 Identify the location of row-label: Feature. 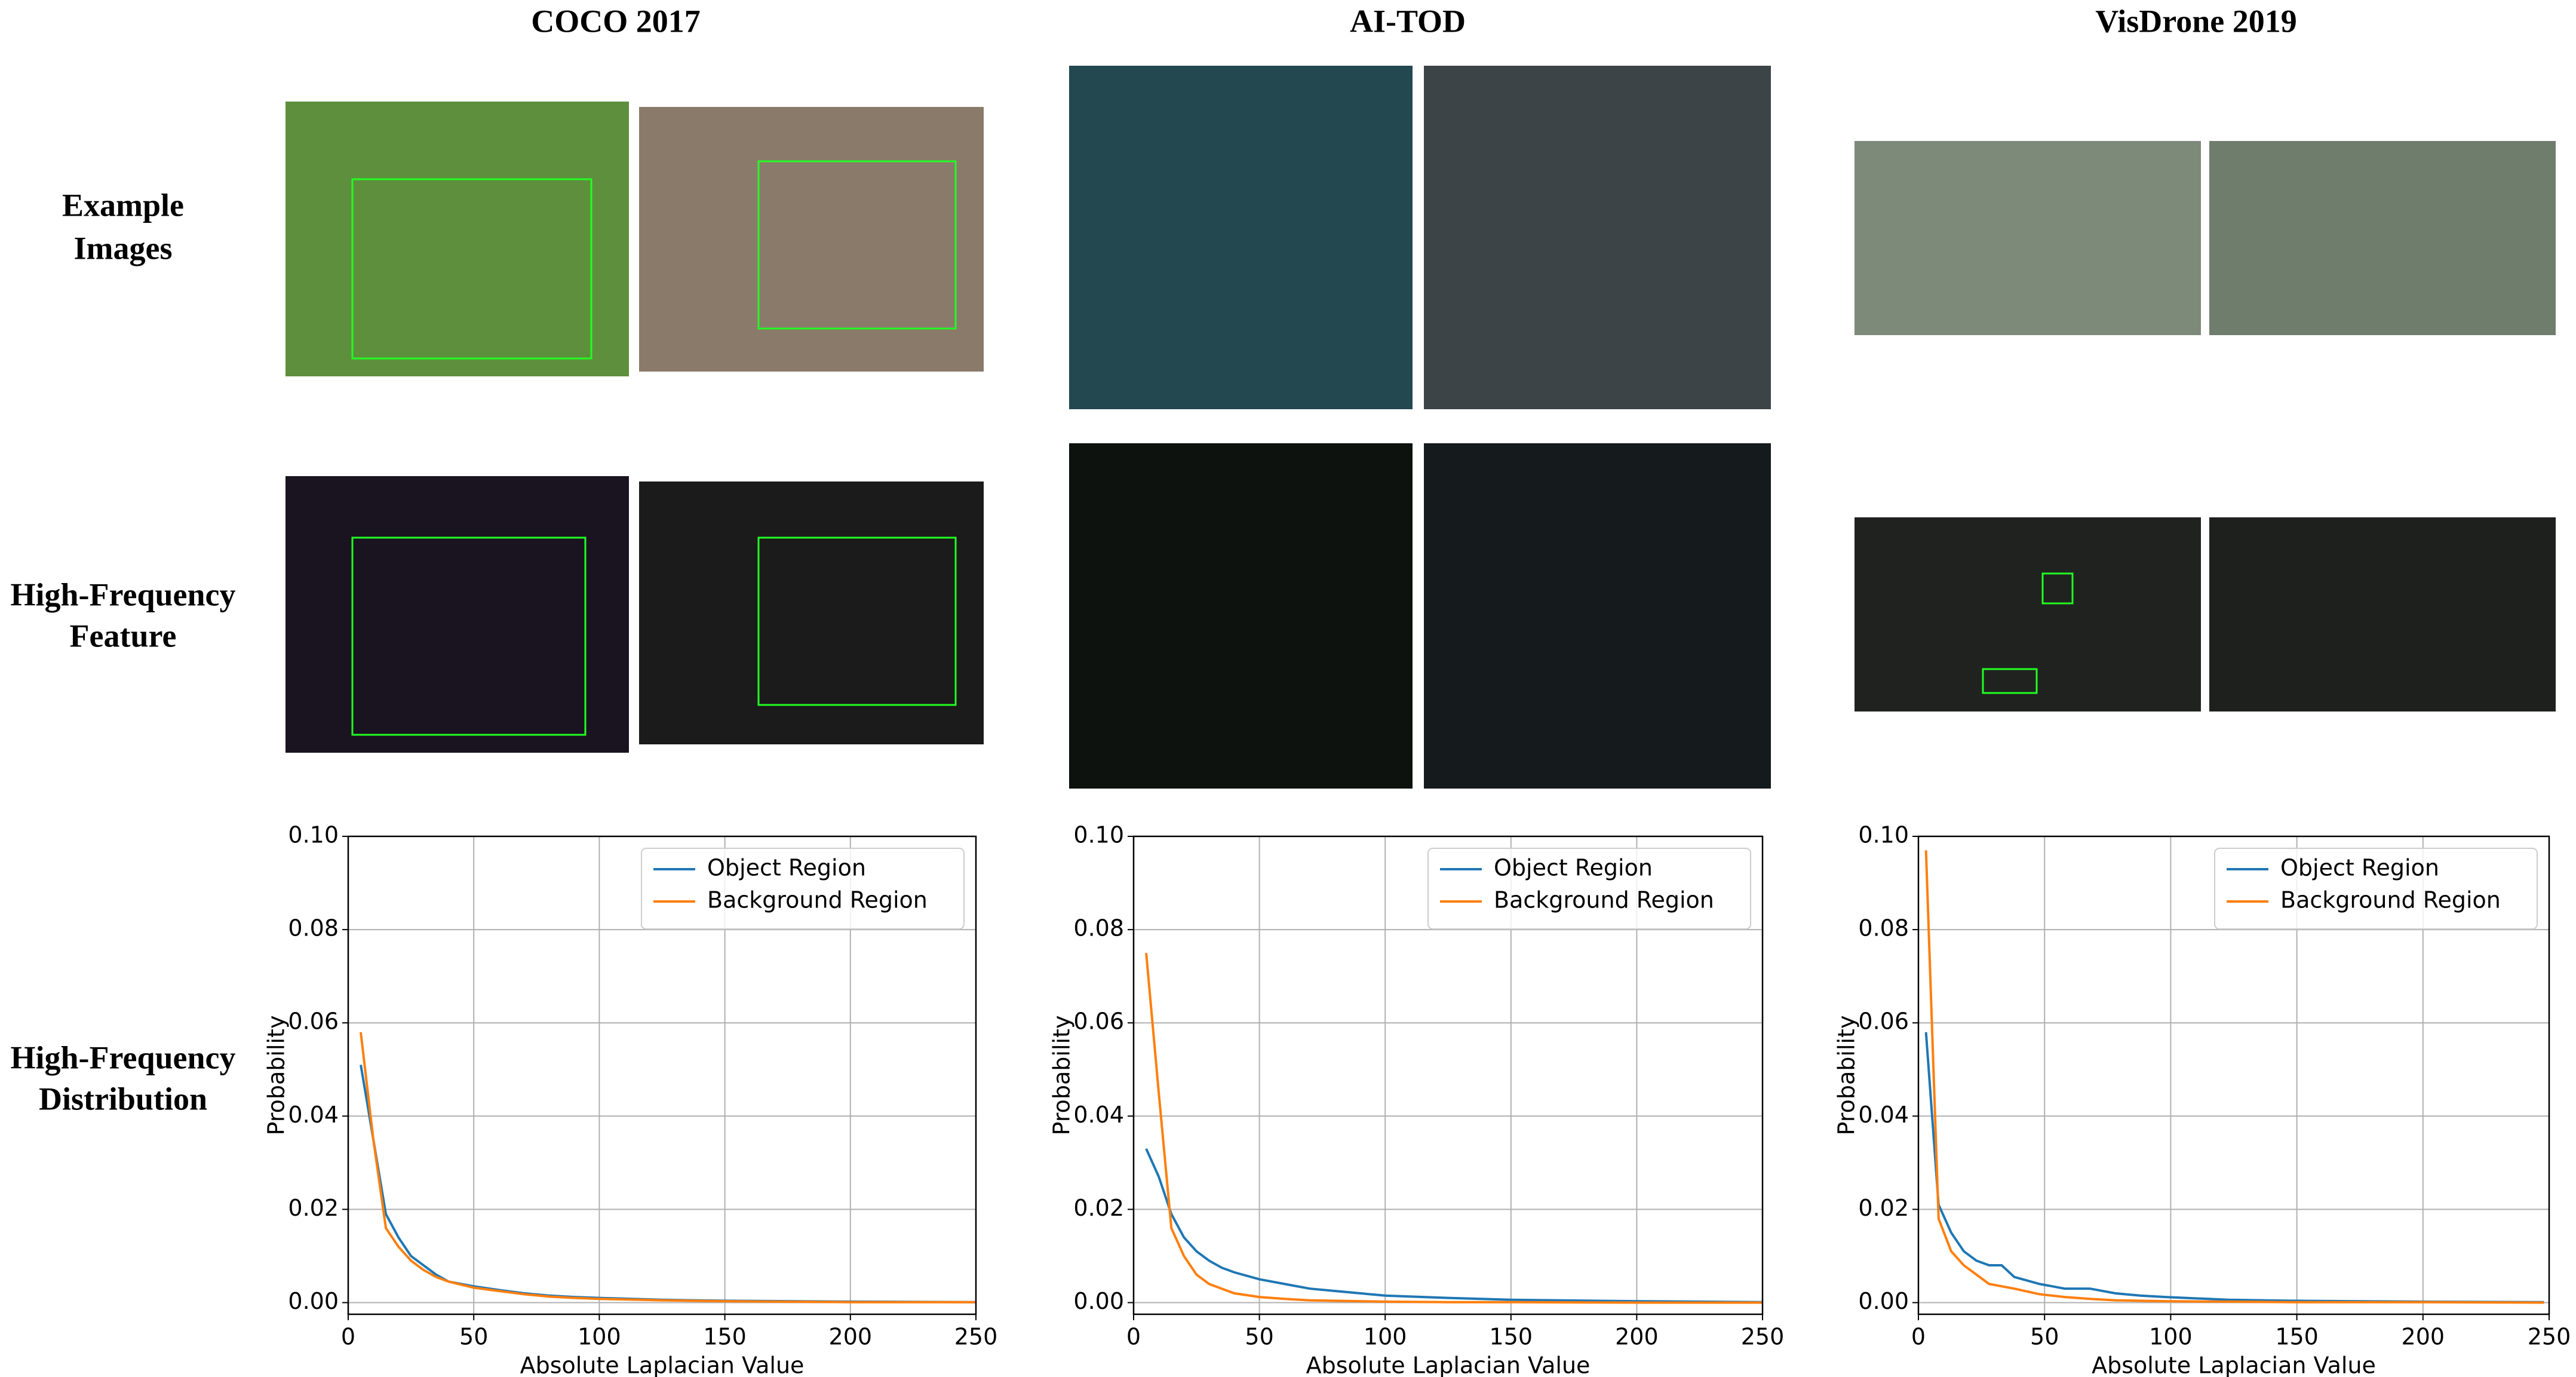
(123, 636).